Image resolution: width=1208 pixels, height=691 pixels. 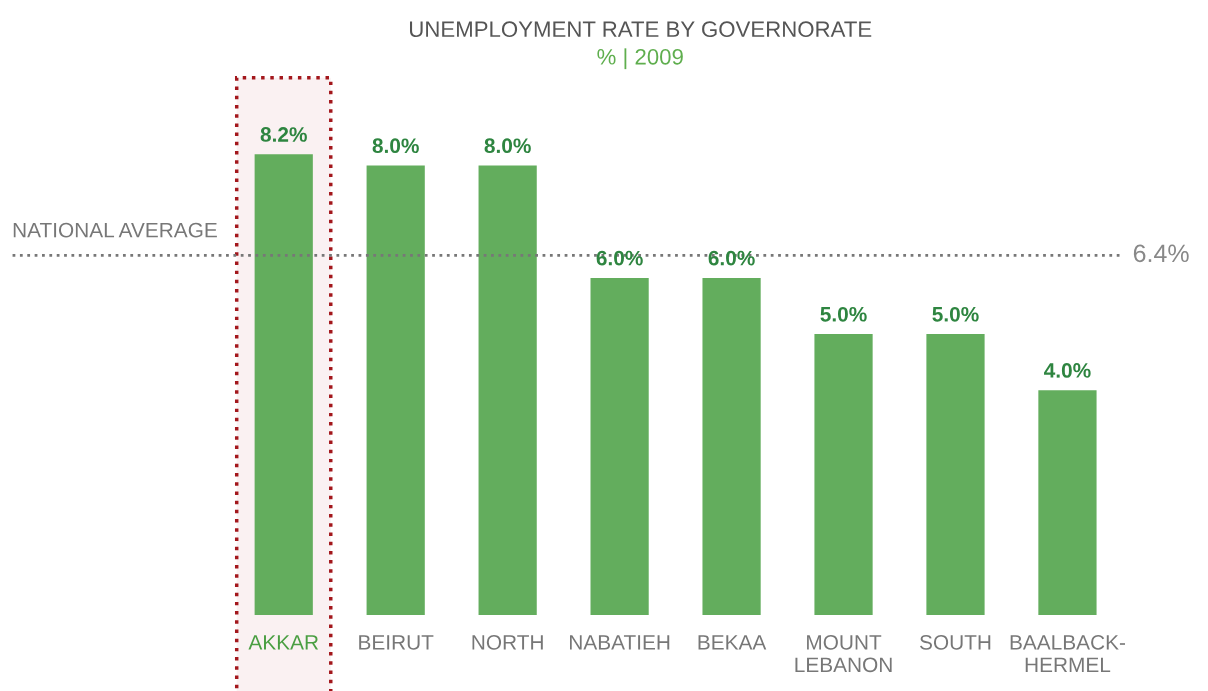 What do you see at coordinates (640, 59) in the screenshot?
I see `chart-subtitle: % | 2009` at bounding box center [640, 59].